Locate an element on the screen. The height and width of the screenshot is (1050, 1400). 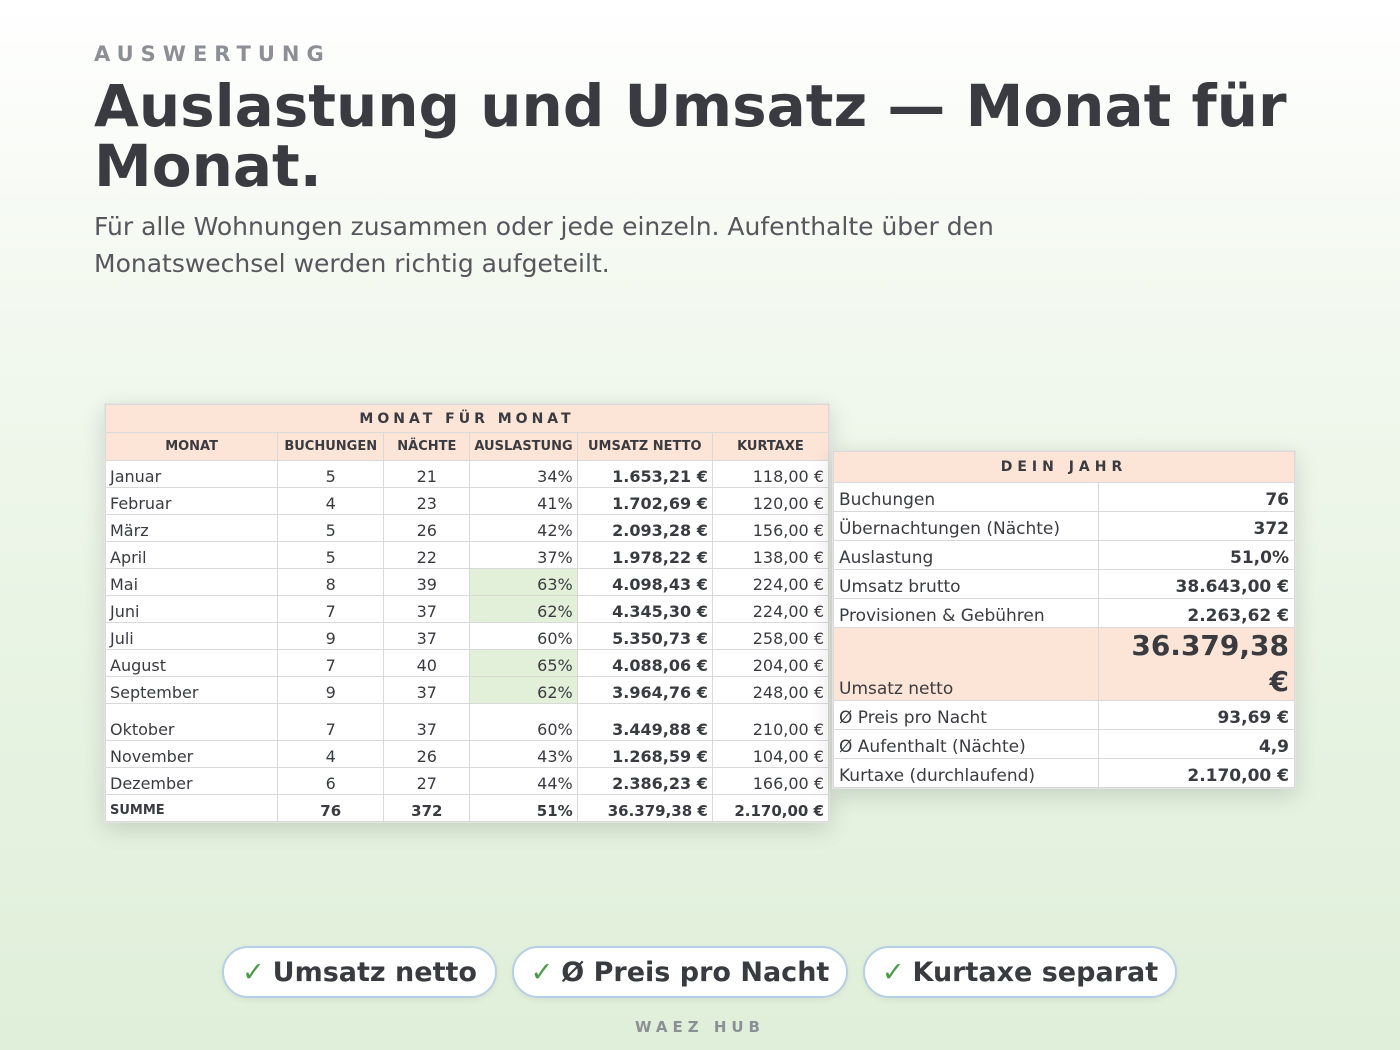
column-header: AUSLASTUNG is located at coordinates (523, 446).